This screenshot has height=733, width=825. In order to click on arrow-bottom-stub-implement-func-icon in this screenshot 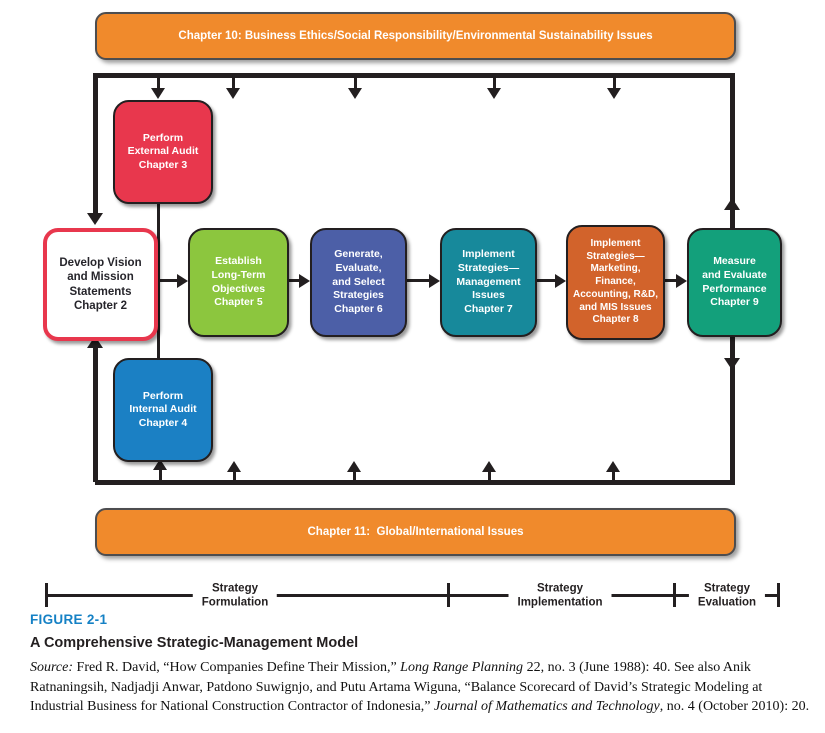, I will do `click(613, 466)`.